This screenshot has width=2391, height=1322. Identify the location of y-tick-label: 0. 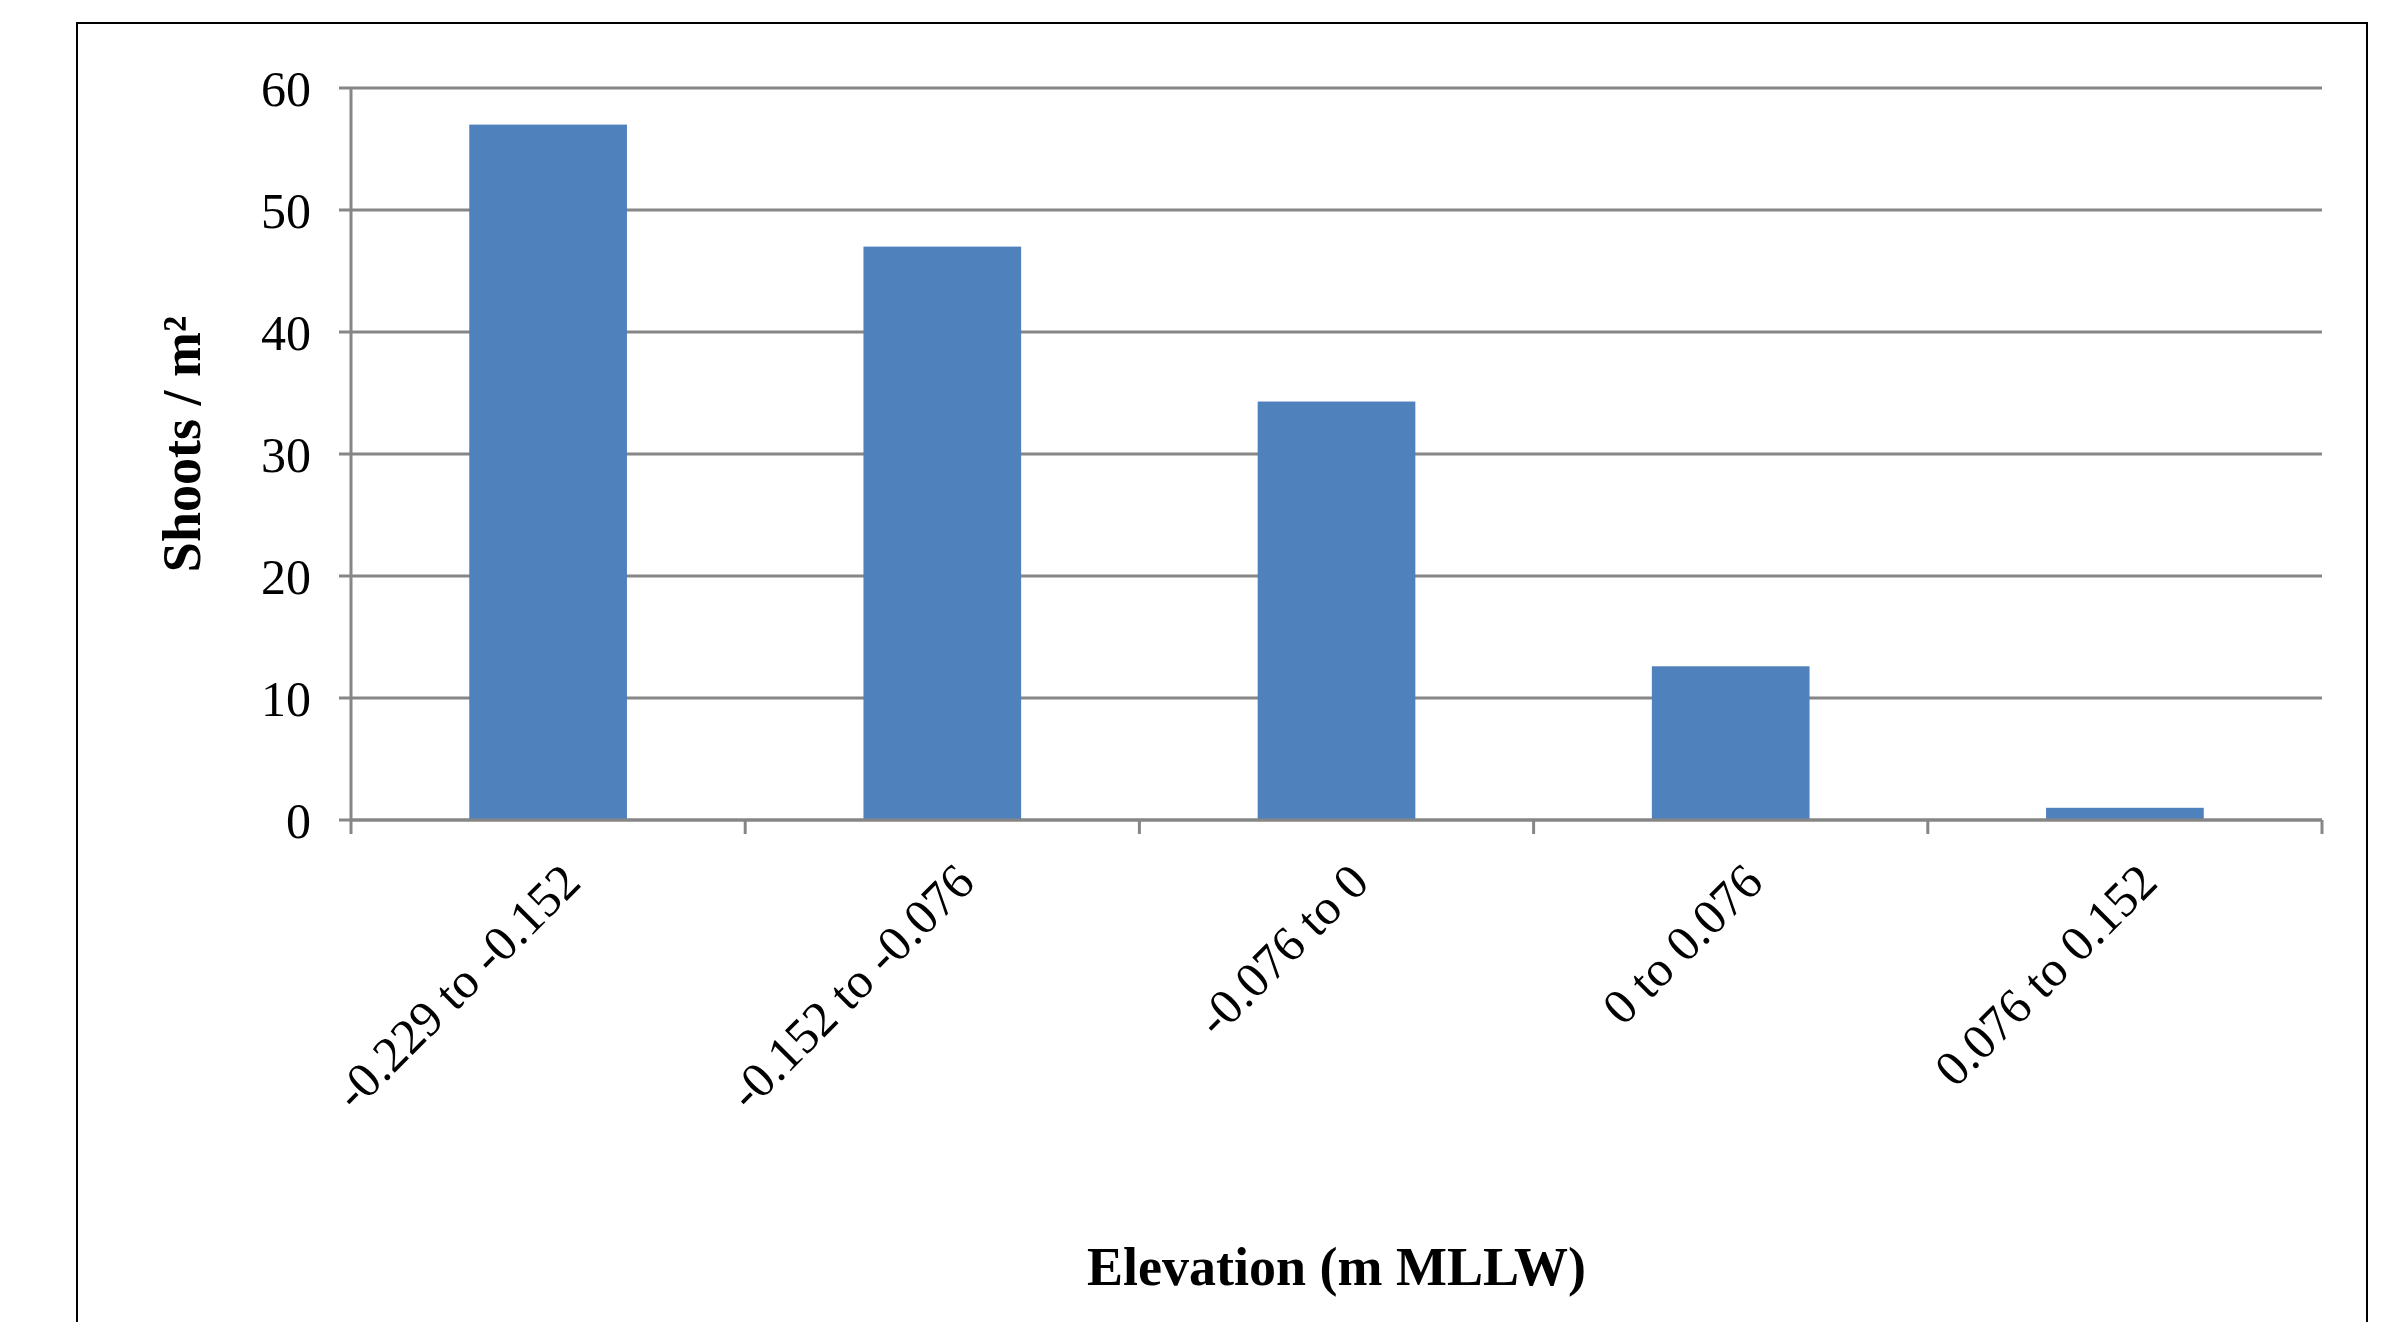
(298, 820).